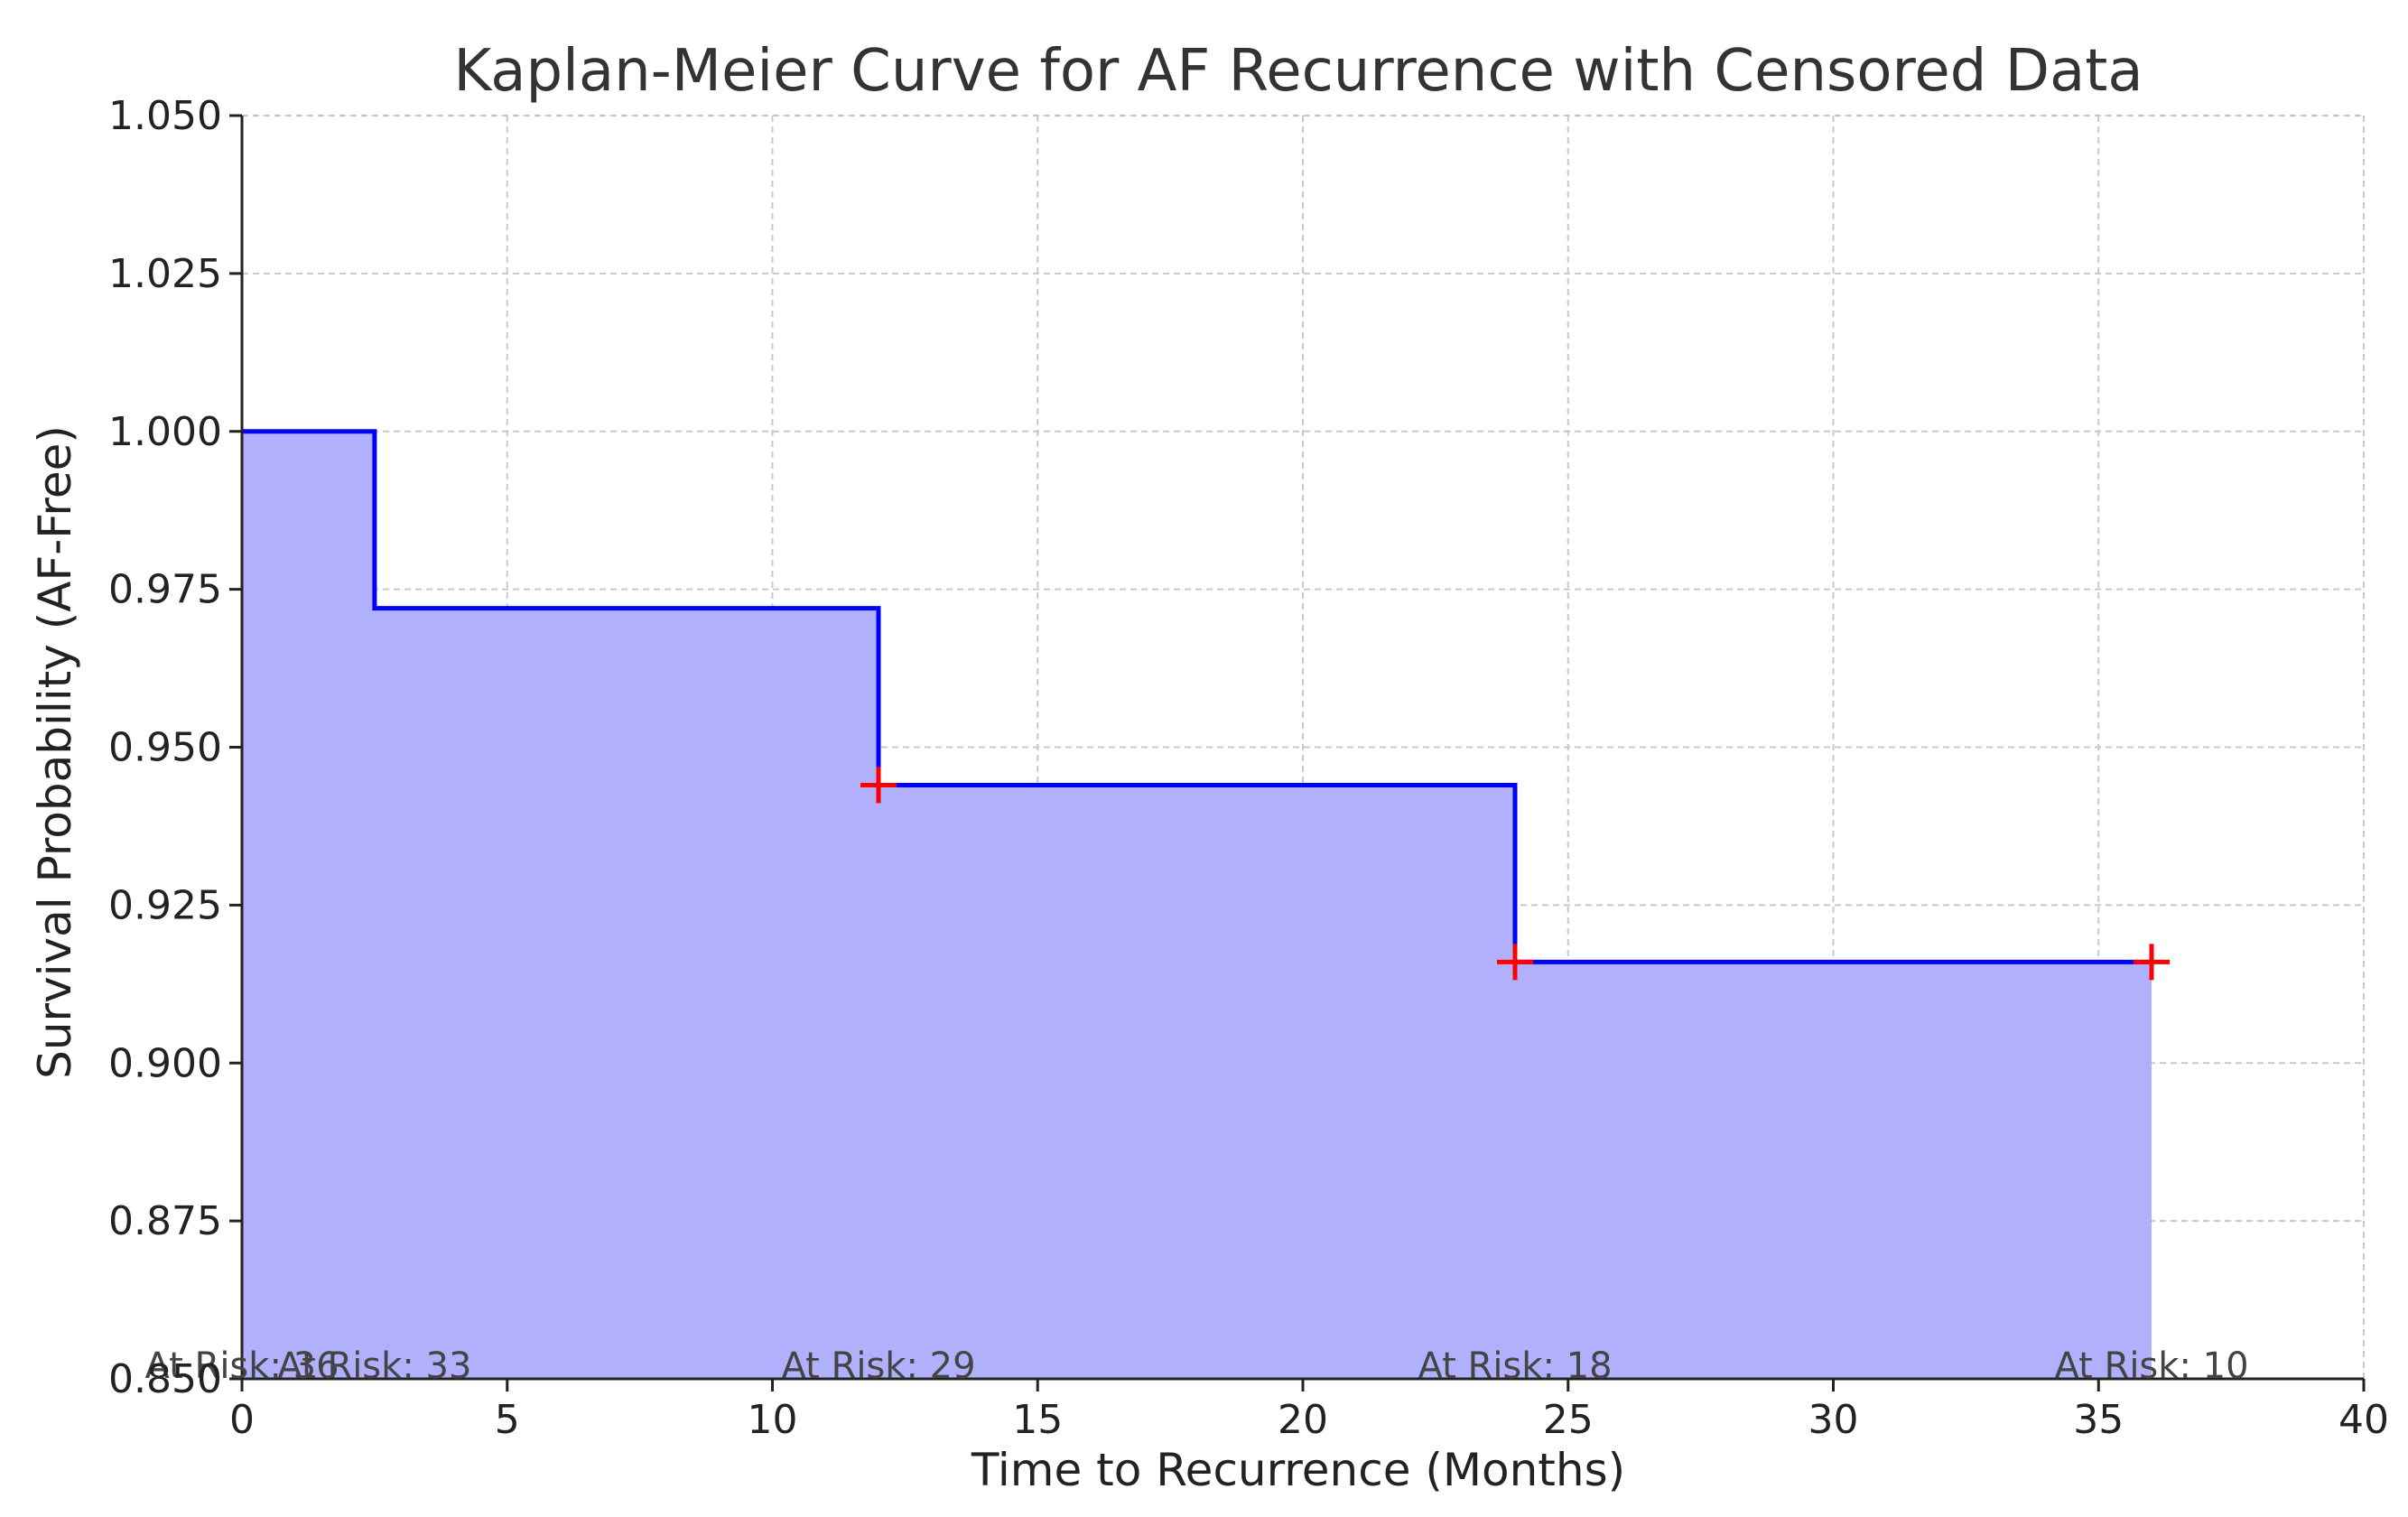 The width and height of the screenshot is (2408, 1517). Describe the element at coordinates (242, 1366) in the screenshot. I see `at-risk-label-0: At Risk: 36` at that location.